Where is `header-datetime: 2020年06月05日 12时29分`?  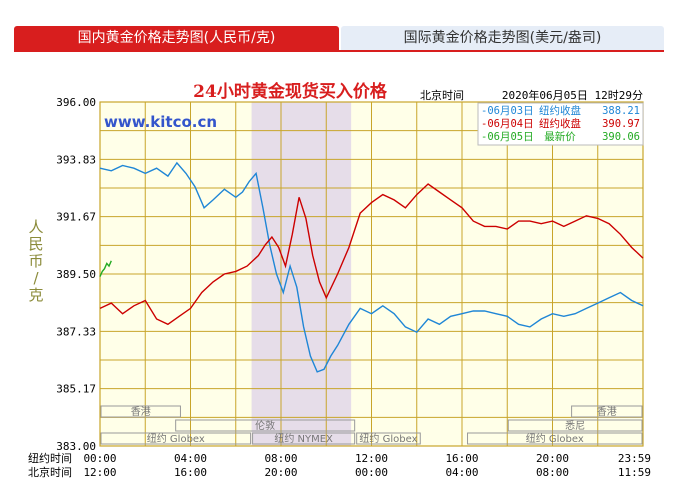 header-datetime: 2020年06月05日 12时29分 is located at coordinates (572, 95).